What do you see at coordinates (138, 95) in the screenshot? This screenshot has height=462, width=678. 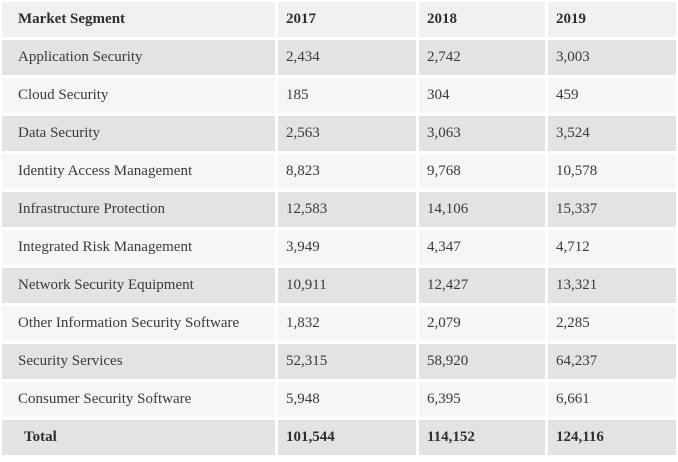 I see `row-label: Cloud Security` at bounding box center [138, 95].